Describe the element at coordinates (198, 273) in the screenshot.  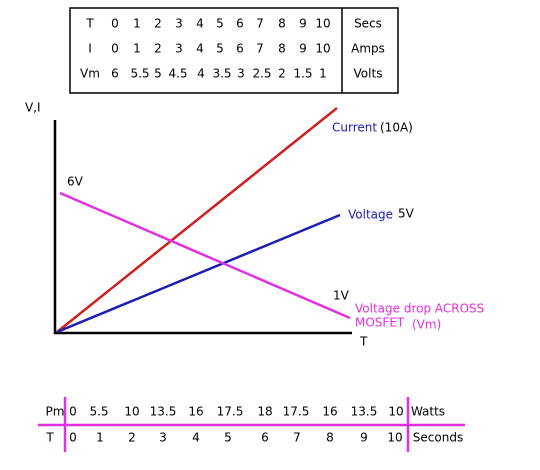
I see `voltage-line` at that location.